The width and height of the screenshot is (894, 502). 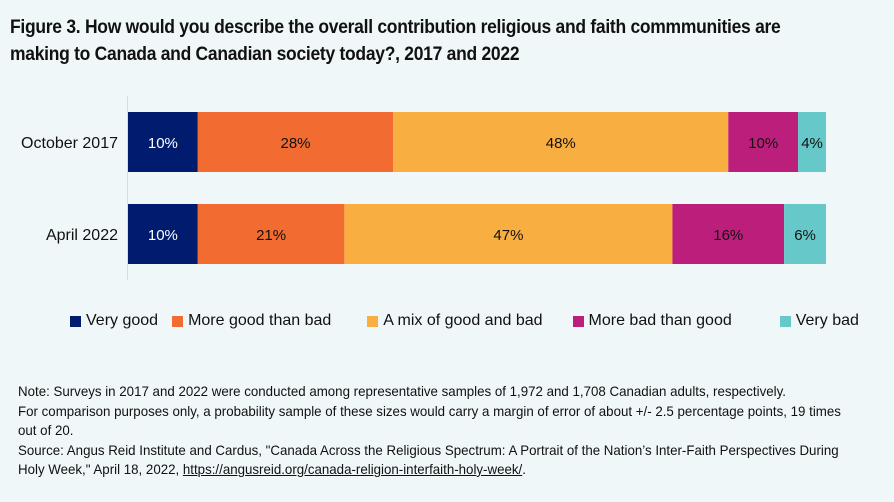 I want to click on data-label: 4%, so click(x=812, y=143).